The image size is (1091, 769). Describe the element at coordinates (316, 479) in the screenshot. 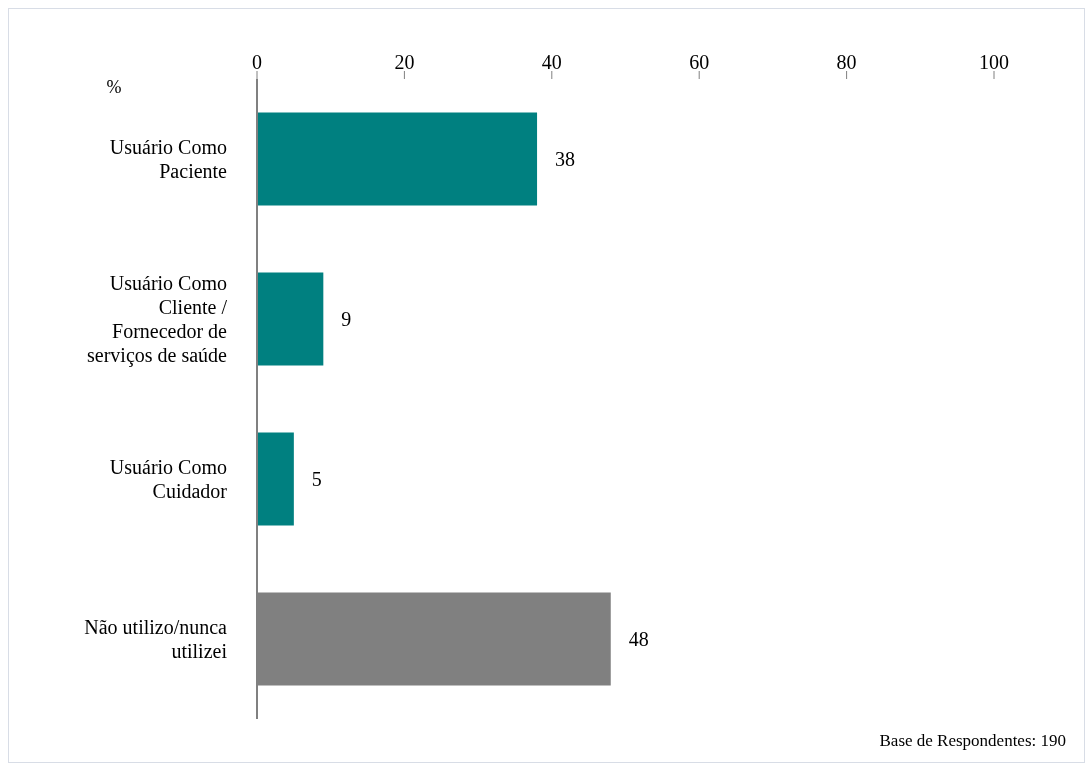

I see `data-label: 5` at that location.